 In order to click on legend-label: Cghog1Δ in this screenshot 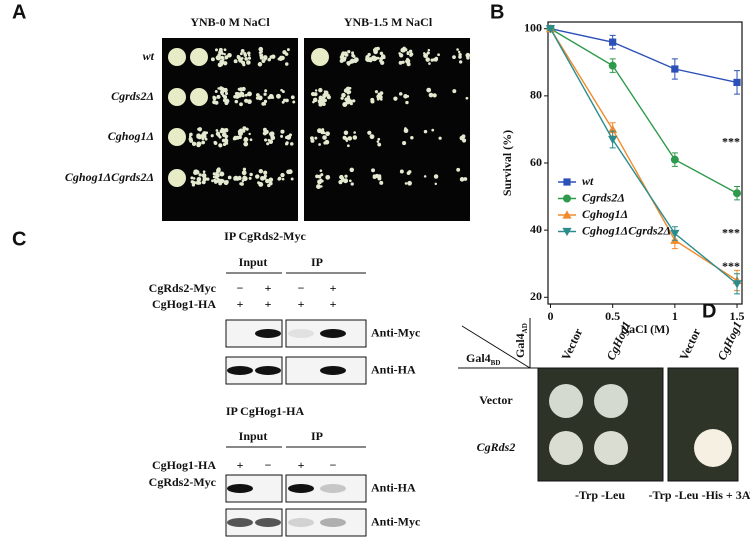, I will do `click(605, 214)`.